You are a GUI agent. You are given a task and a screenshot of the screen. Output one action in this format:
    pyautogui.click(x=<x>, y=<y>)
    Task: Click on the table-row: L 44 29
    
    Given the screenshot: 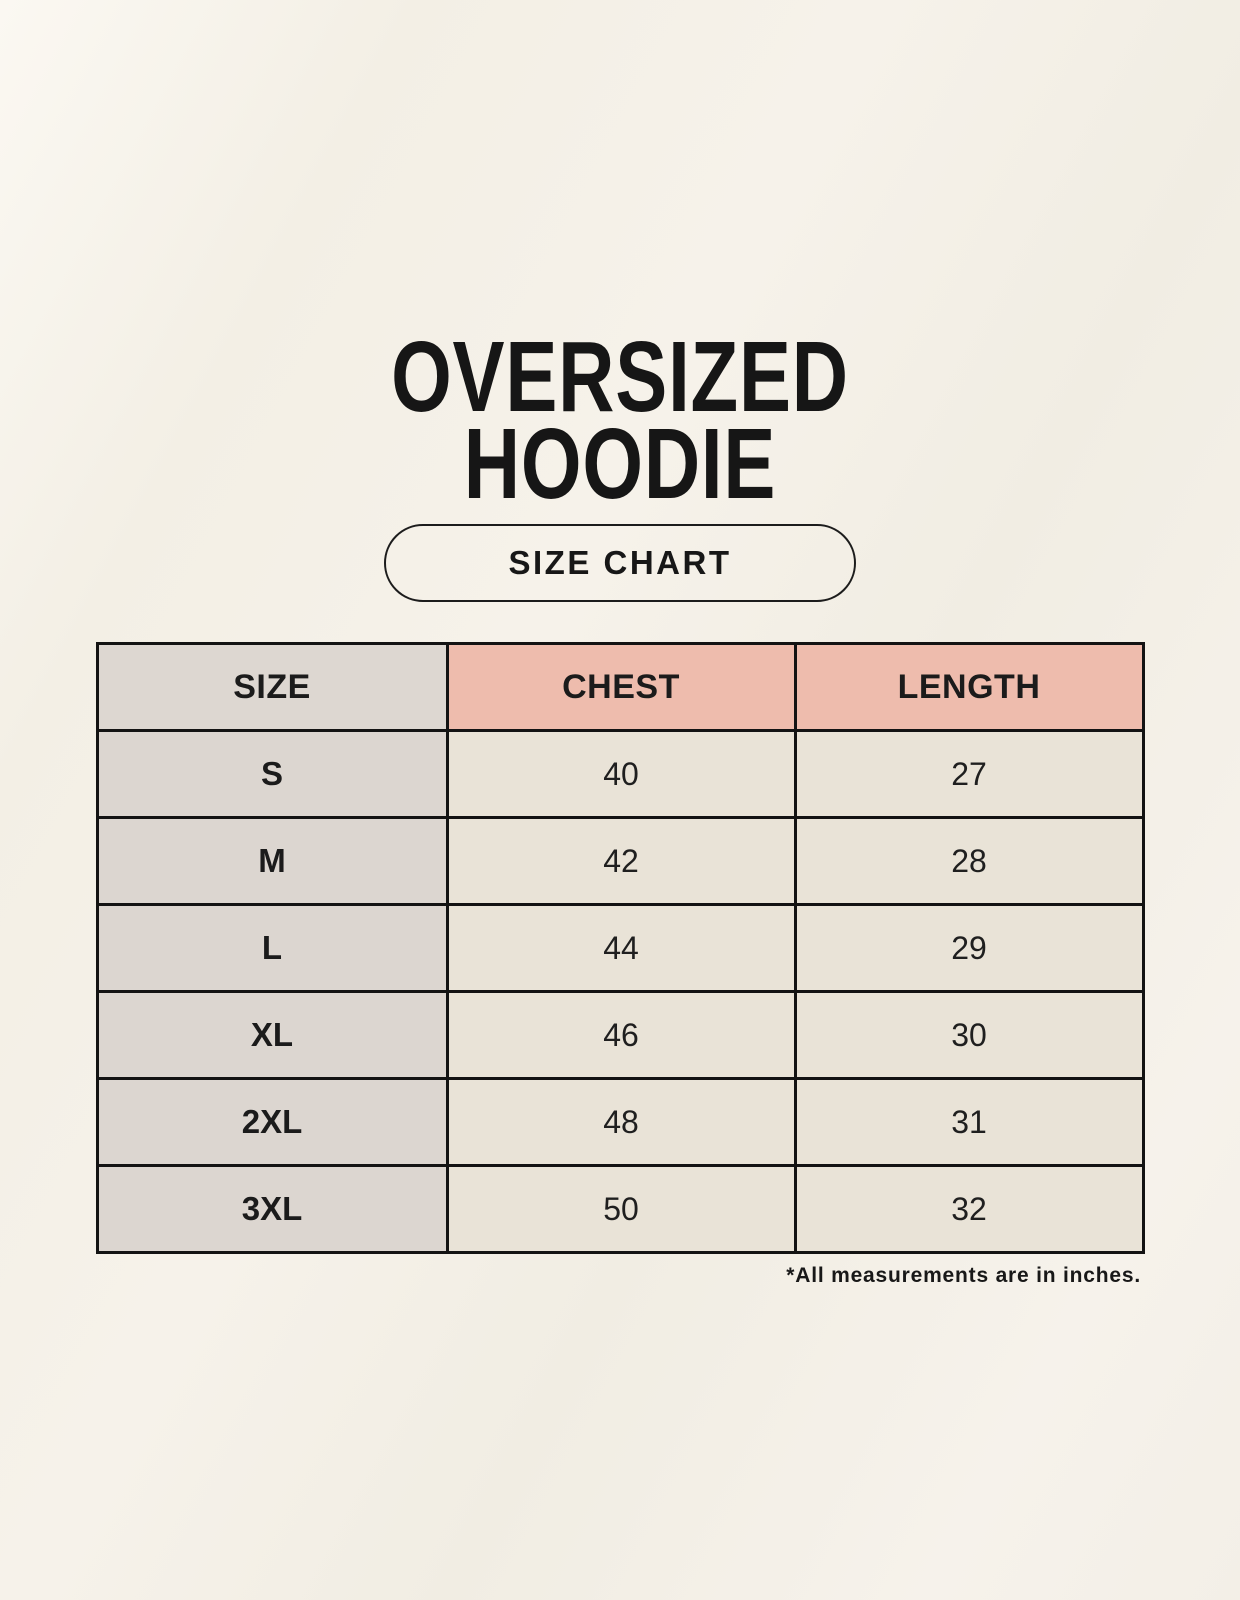 What is the action you would take?
    pyautogui.click(x=620, y=948)
    